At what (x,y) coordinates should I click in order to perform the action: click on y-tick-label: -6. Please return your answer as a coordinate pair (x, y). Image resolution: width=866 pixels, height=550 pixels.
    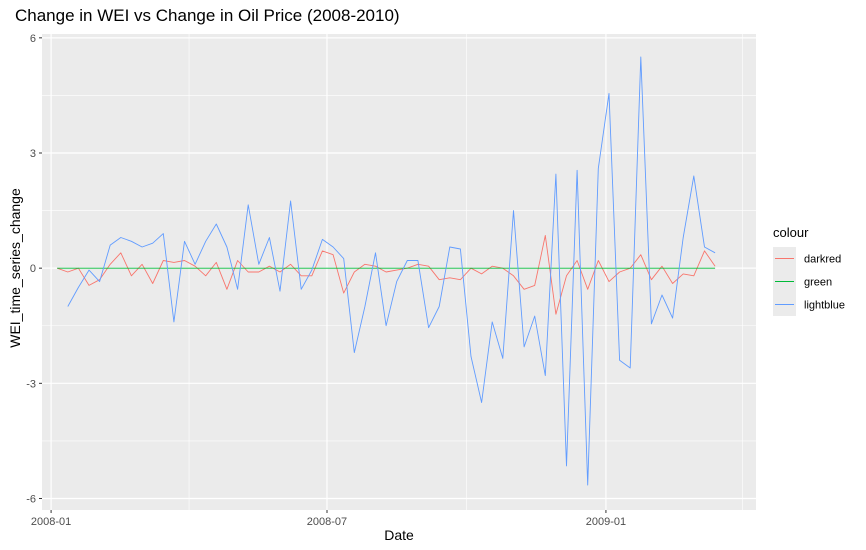
    Looking at the image, I should click on (31, 499).